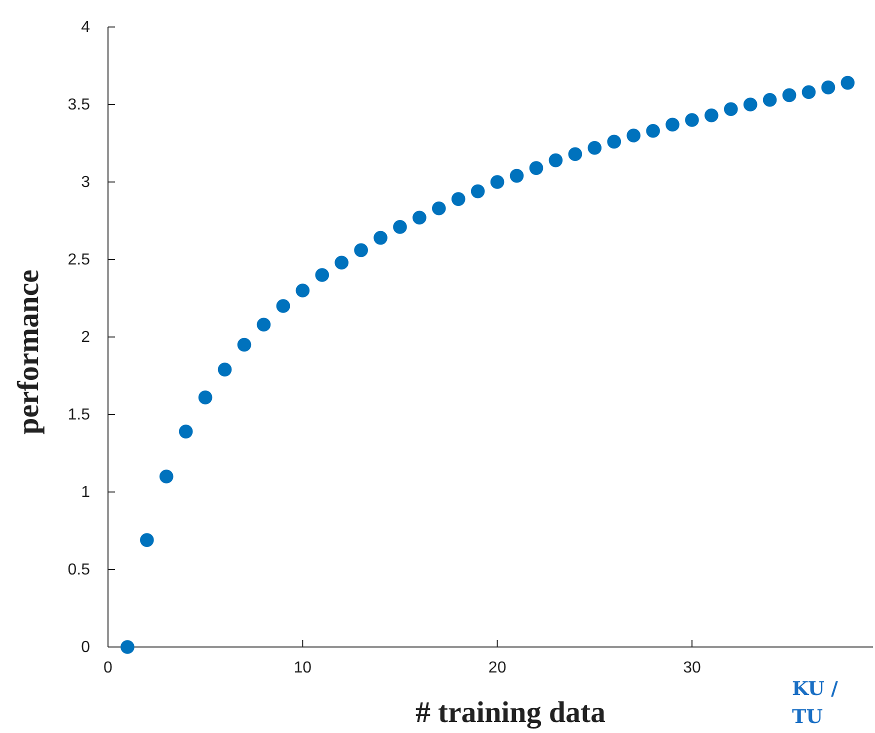  What do you see at coordinates (85, 183) in the screenshot?
I see `y-tick-label: 3` at bounding box center [85, 183].